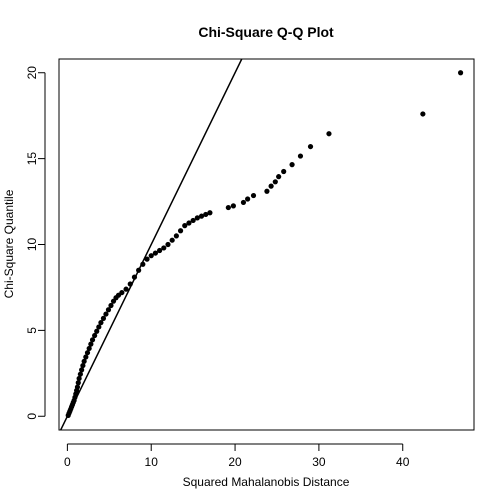 The width and height of the screenshot is (504, 504). What do you see at coordinates (67, 462) in the screenshot?
I see `x-tick-label: 0` at bounding box center [67, 462].